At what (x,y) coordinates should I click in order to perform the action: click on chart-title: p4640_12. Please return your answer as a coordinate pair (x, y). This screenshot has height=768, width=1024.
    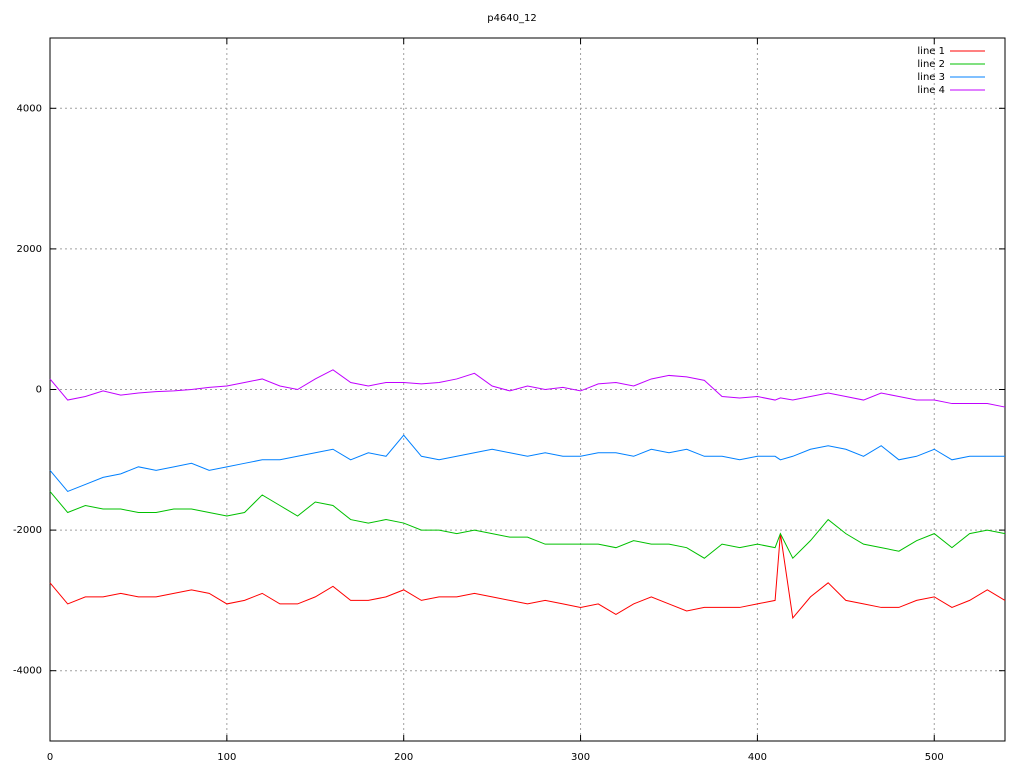
    Looking at the image, I should click on (512, 18).